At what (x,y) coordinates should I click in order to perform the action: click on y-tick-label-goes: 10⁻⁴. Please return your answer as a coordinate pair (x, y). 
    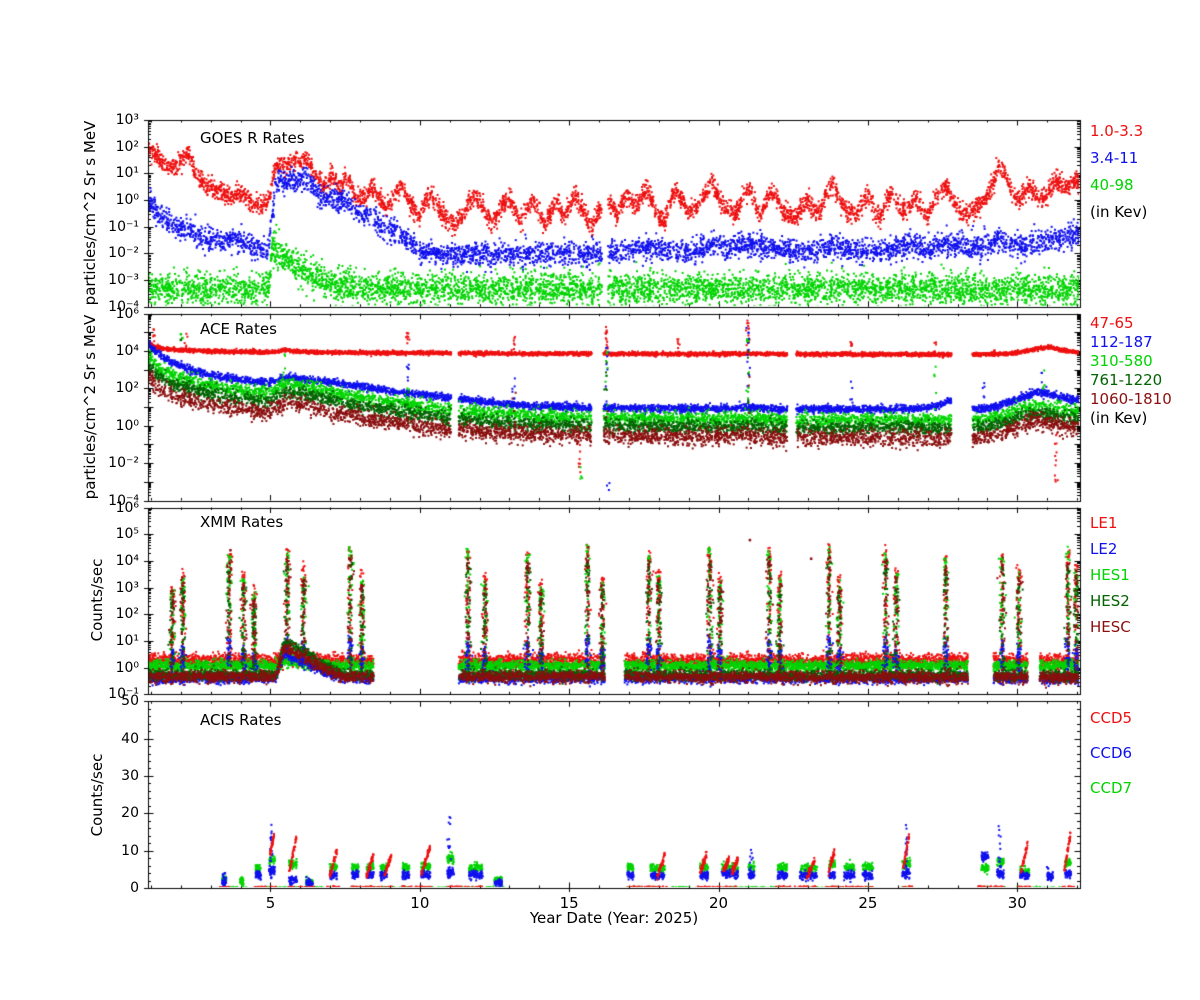
    Looking at the image, I should click on (123, 306).